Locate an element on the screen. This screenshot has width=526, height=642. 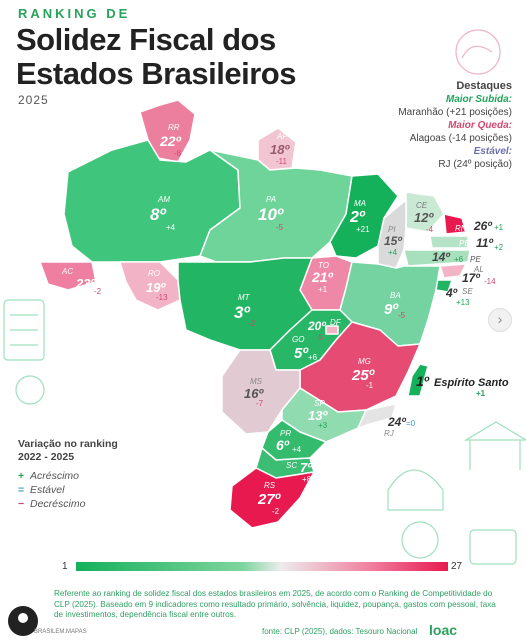
state-delta-df: -5 is located at coordinates (320, 337).